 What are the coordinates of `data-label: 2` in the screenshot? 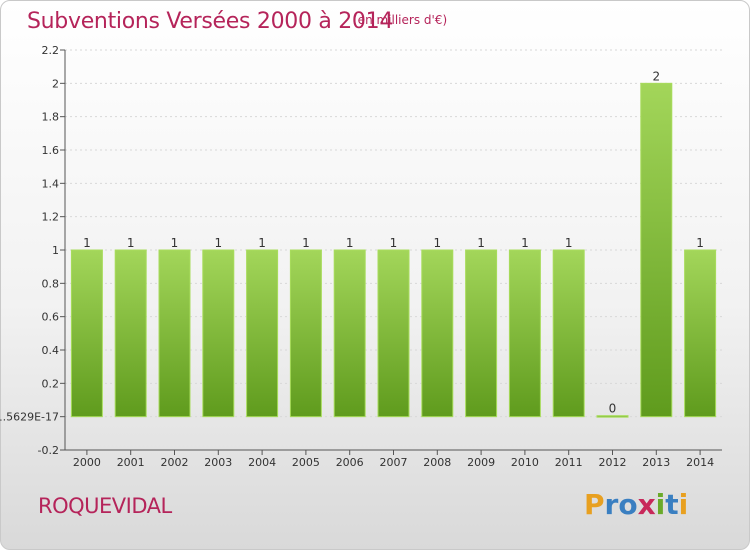 It's located at (656, 76).